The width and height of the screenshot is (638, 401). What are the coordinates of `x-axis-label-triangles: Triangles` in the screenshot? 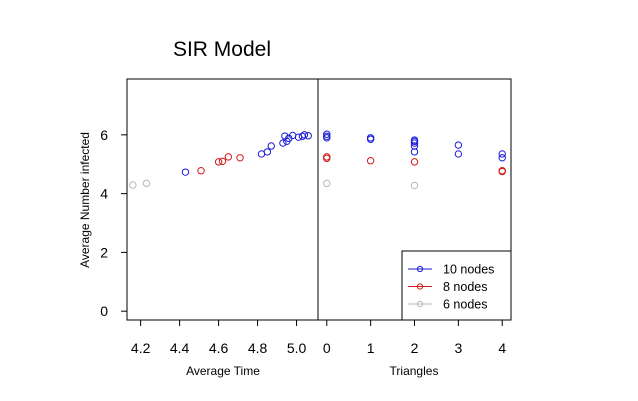 It's located at (414, 371).